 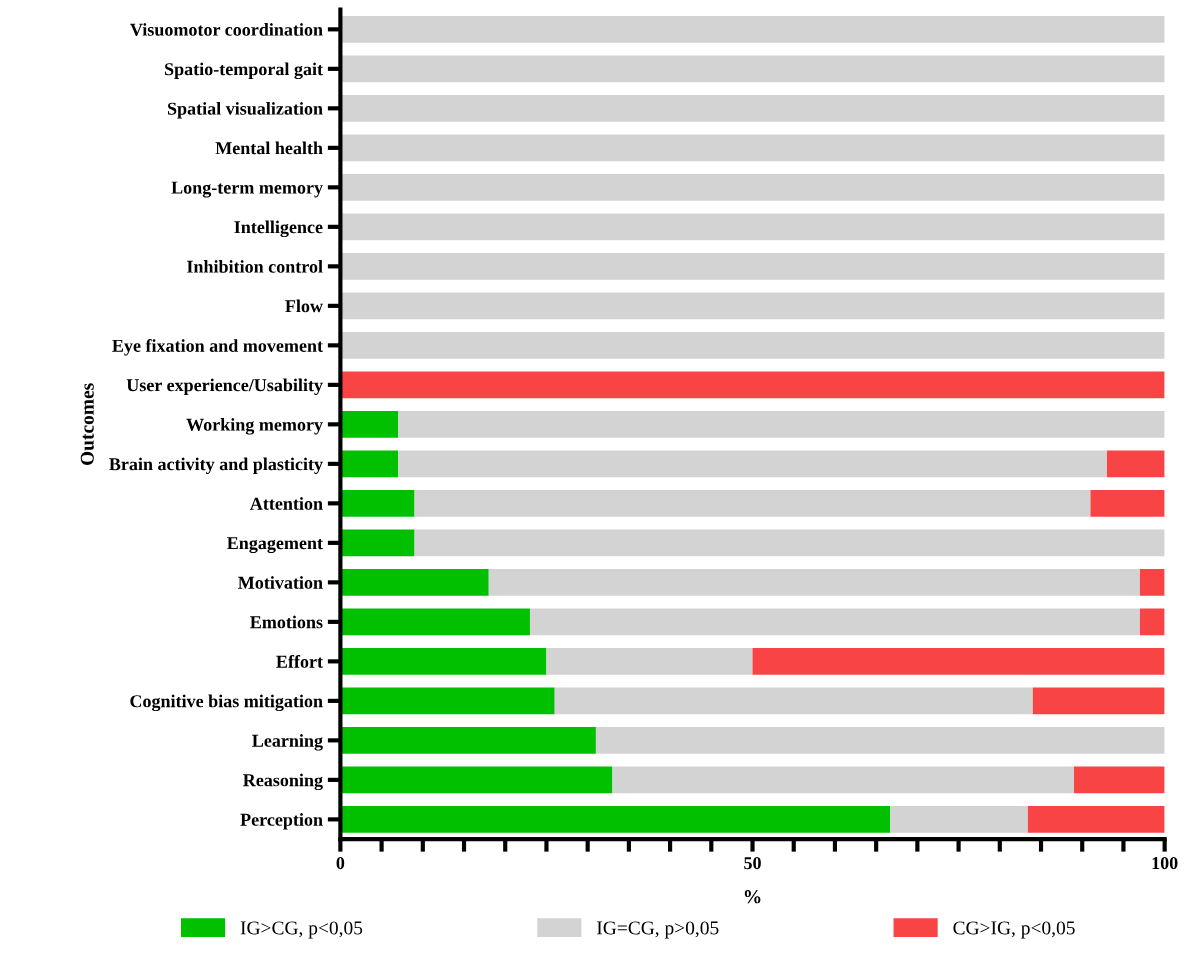 I want to click on x-tick-label: 50, so click(x=752, y=863).